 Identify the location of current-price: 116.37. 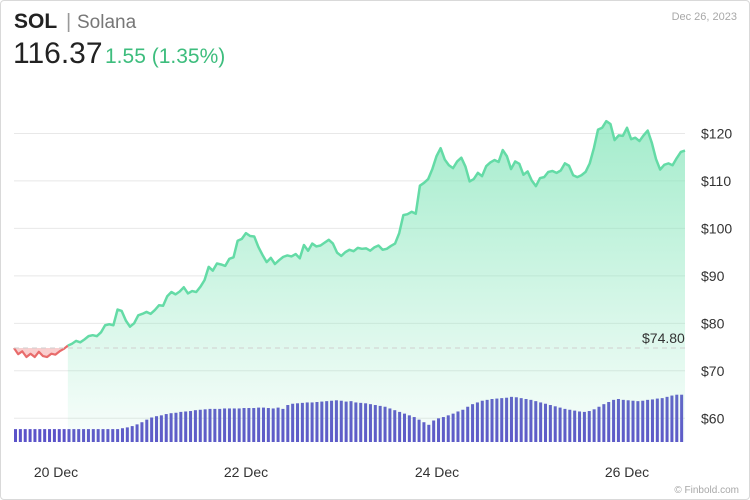
(58, 53).